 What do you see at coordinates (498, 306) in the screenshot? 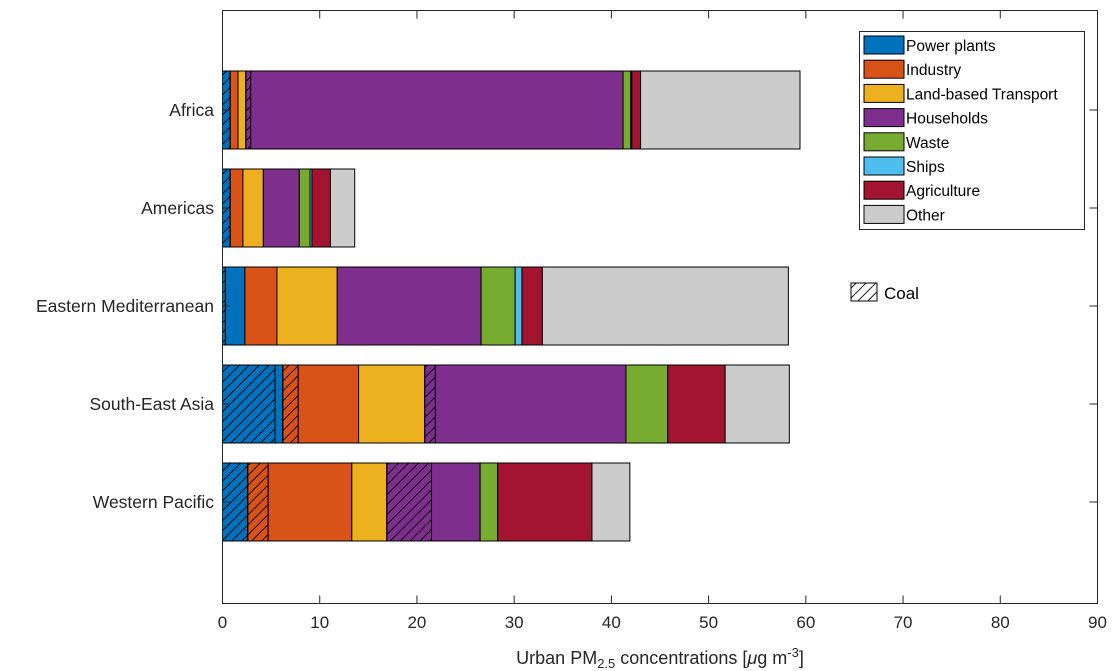
I see `bar-eastern-mediterranean-waste` at bounding box center [498, 306].